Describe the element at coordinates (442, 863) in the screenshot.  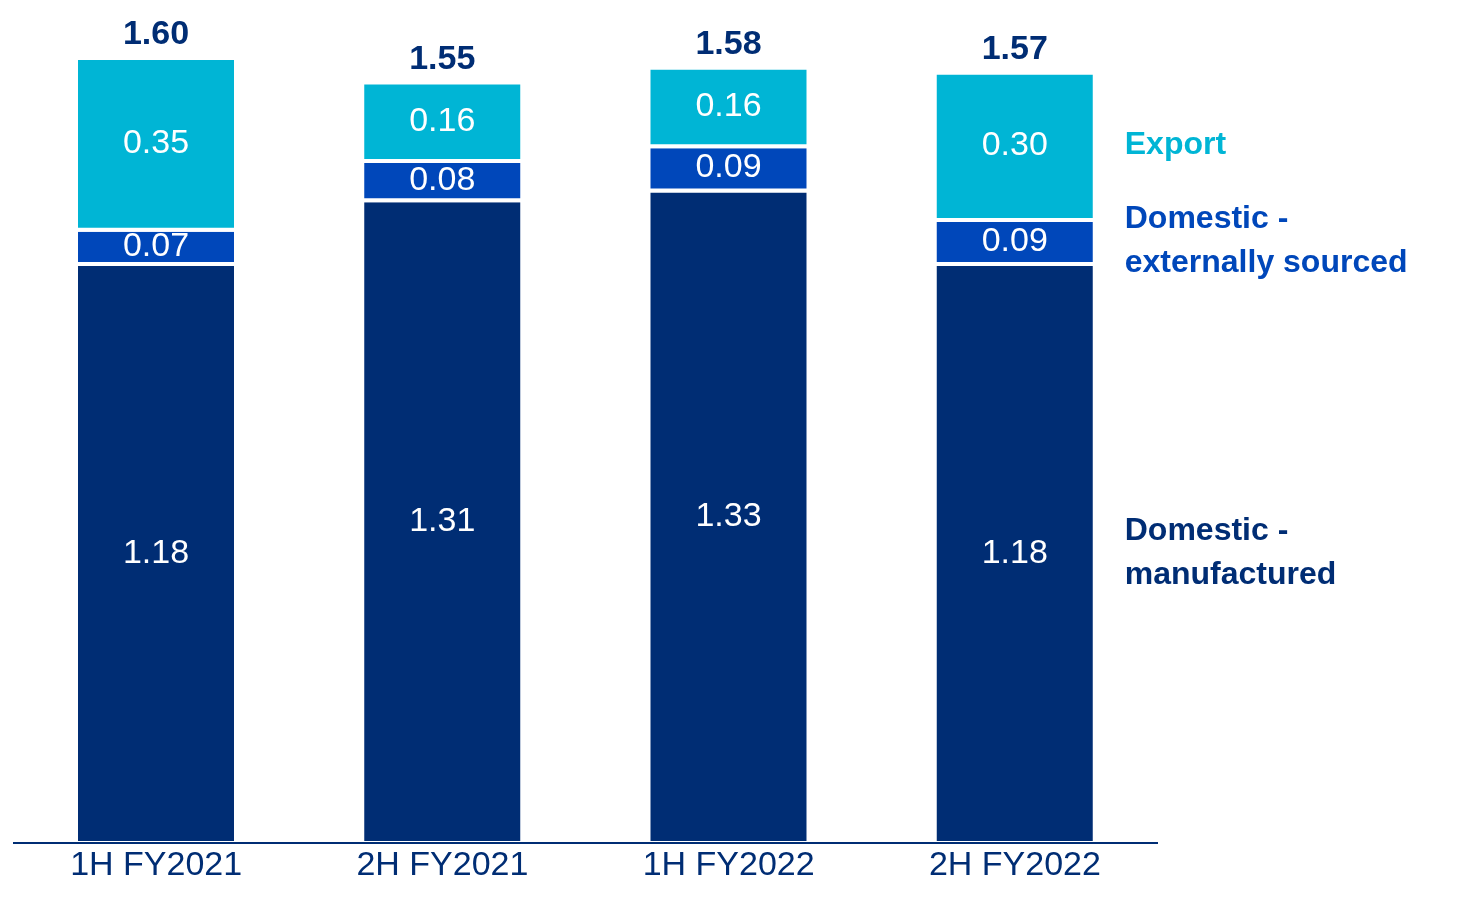
I see `x-tick-label: 2H FY2021` at that location.